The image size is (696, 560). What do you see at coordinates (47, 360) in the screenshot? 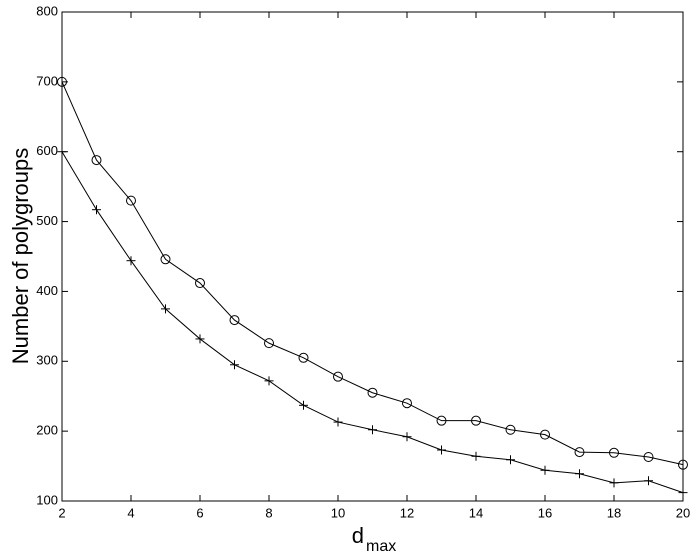
I see `y-tick-label: 300` at bounding box center [47, 360].